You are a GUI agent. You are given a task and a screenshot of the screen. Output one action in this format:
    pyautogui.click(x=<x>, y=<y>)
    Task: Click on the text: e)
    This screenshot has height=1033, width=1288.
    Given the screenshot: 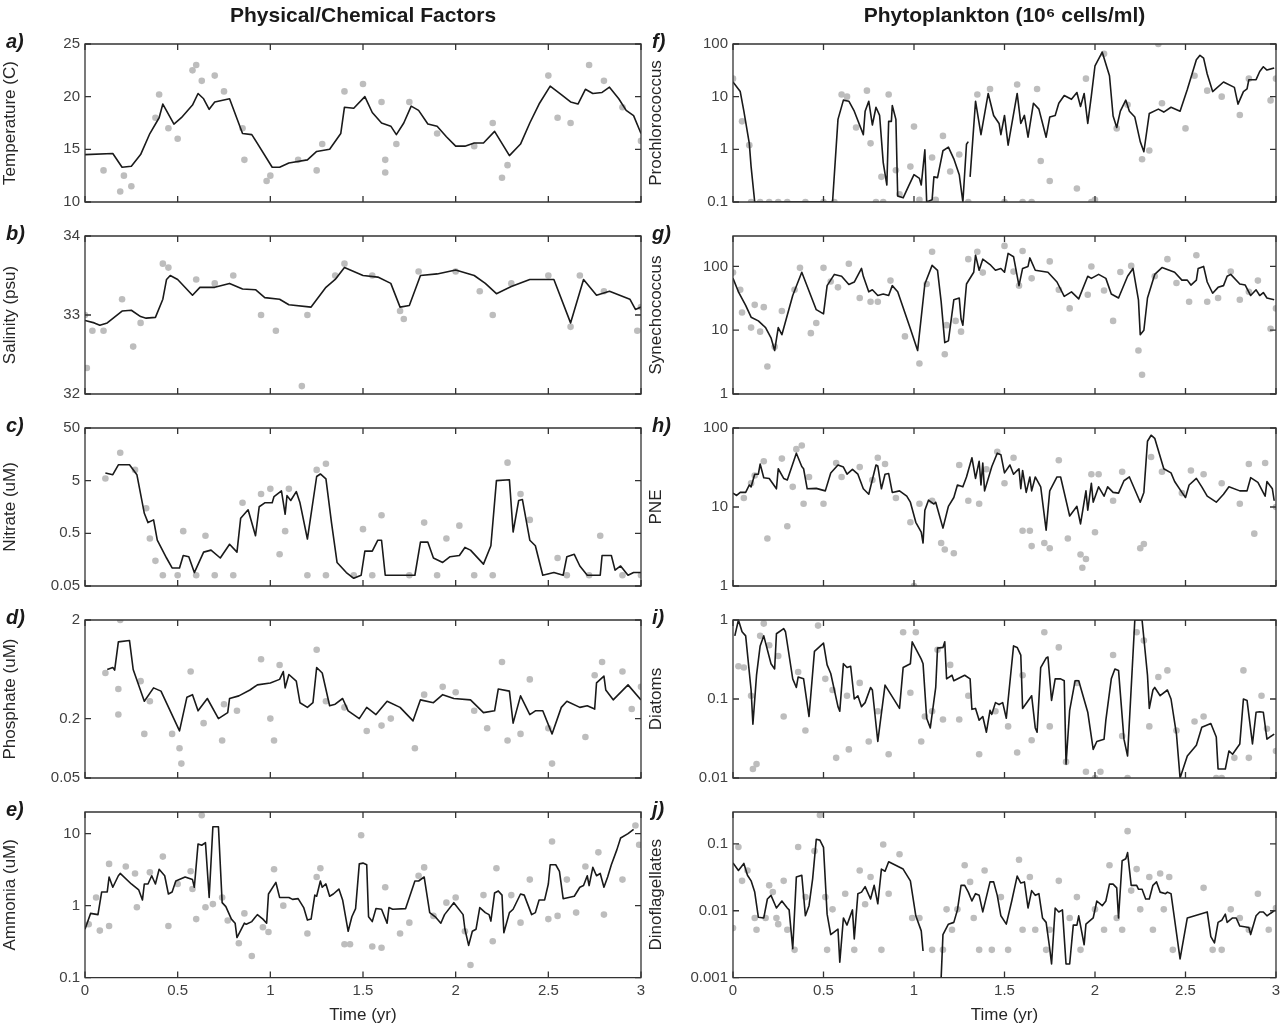 What is the action you would take?
    pyautogui.click(x=15, y=809)
    